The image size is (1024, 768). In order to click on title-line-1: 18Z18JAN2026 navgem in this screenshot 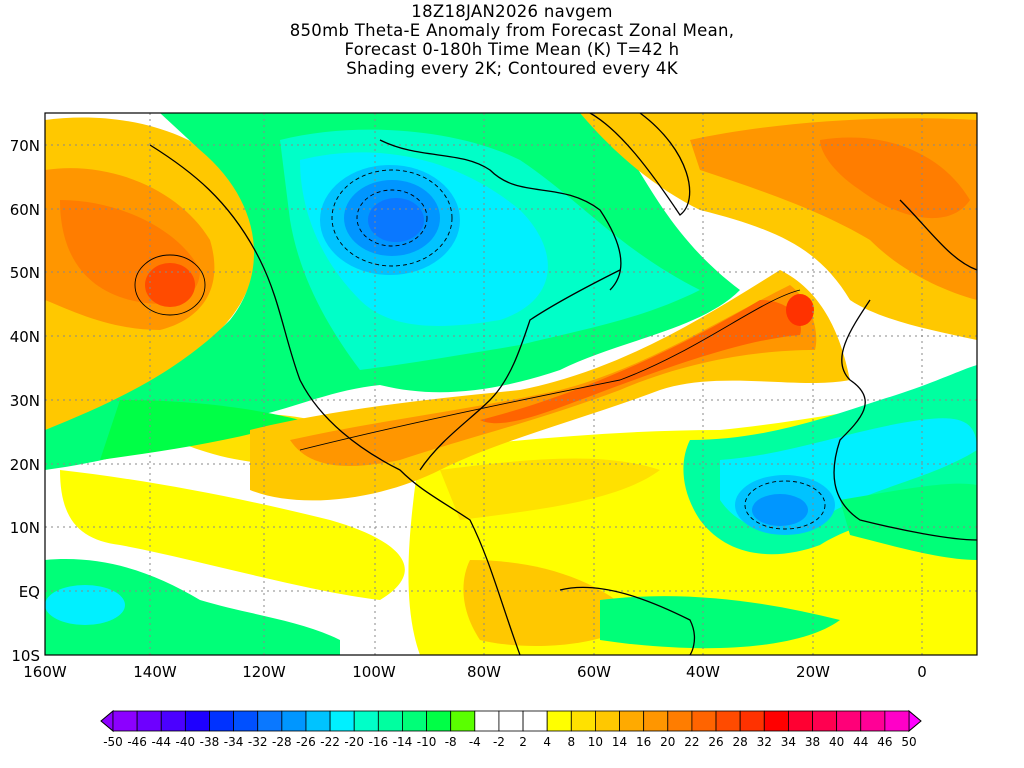, I will do `click(512, 11)`.